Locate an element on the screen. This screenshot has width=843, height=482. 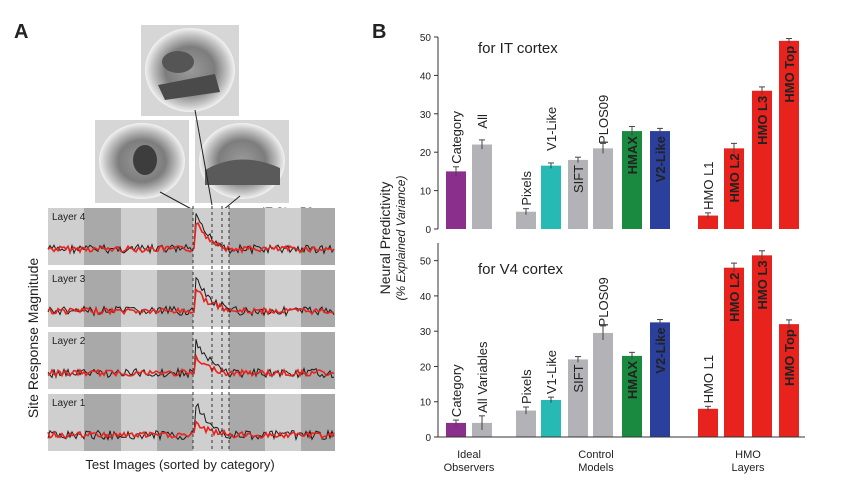
group-label: Models is located at coordinates (596, 468).